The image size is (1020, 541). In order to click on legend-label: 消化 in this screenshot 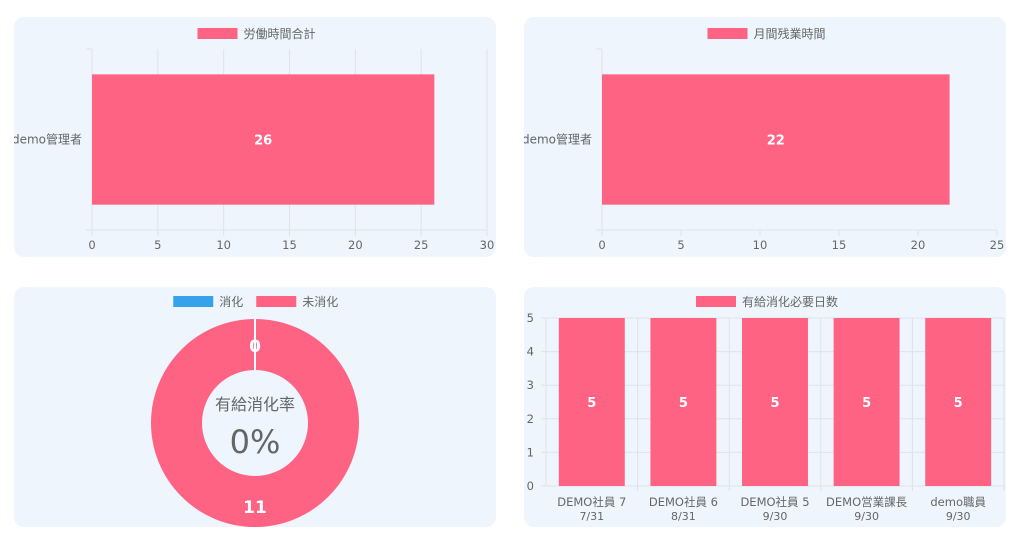, I will do `click(231, 302)`.